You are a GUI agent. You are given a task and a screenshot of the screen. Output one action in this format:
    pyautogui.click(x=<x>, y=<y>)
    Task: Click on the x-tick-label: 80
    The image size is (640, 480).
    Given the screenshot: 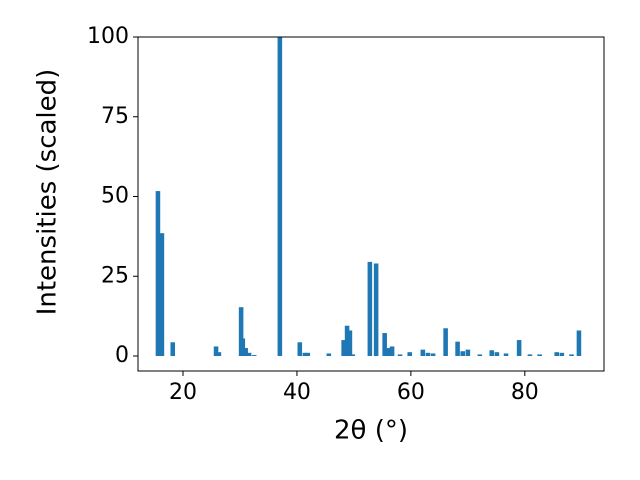 What is the action you would take?
    pyautogui.click(x=525, y=392)
    